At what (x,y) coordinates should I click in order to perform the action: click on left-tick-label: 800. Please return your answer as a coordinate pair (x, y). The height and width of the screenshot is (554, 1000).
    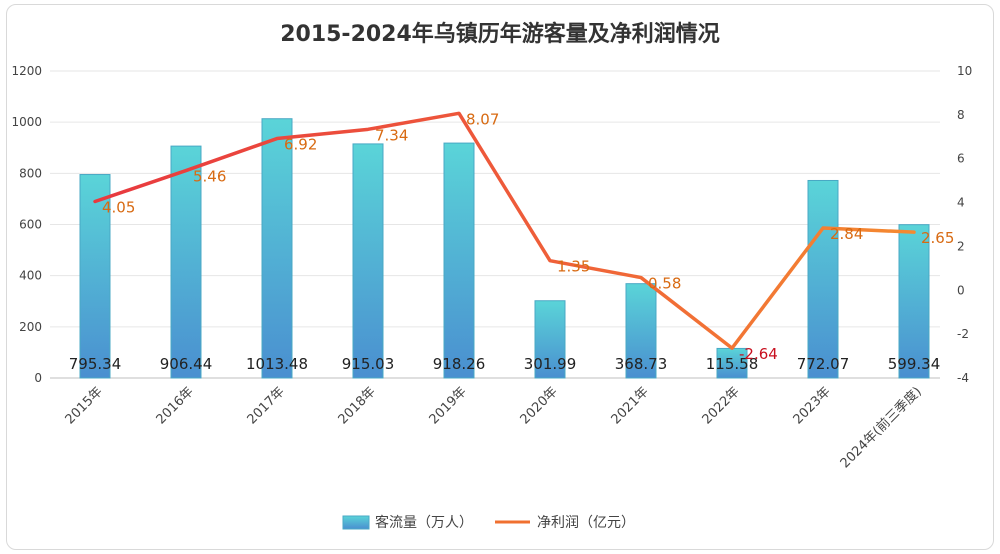
    Looking at the image, I should click on (30, 173).